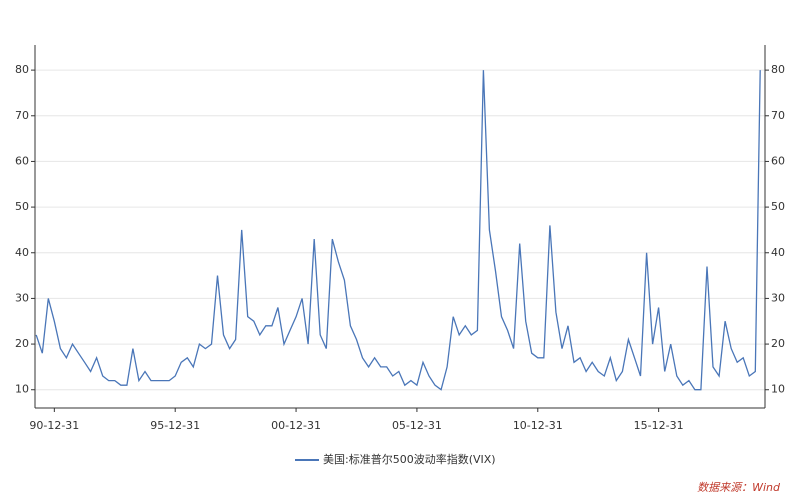  I want to click on y-tick-label: 20, so click(22, 343).